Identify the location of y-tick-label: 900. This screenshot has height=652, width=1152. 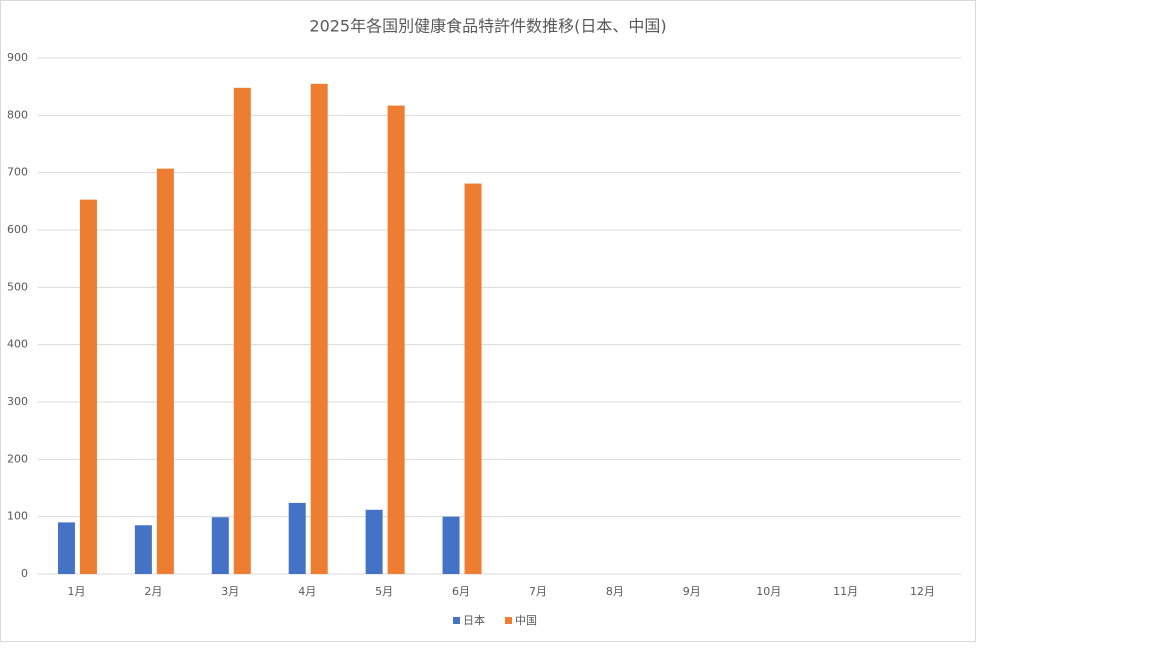
(17, 57).